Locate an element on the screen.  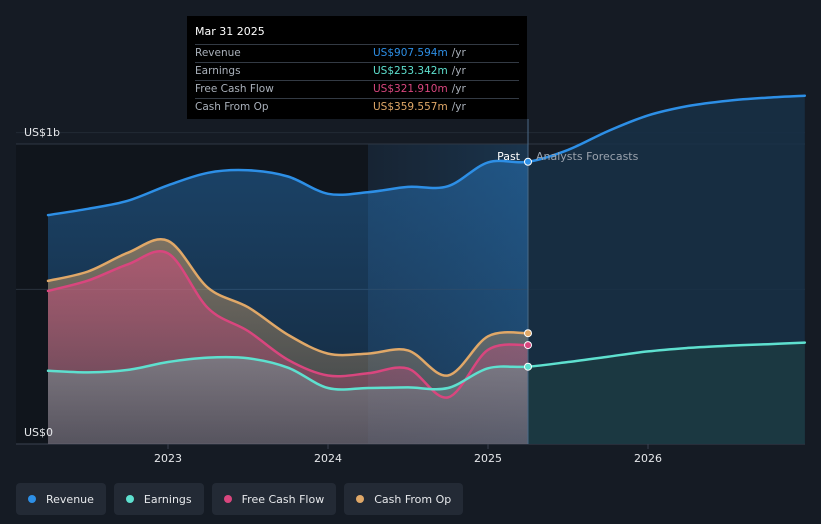
earnings-dot-icon is located at coordinates (129, 499).